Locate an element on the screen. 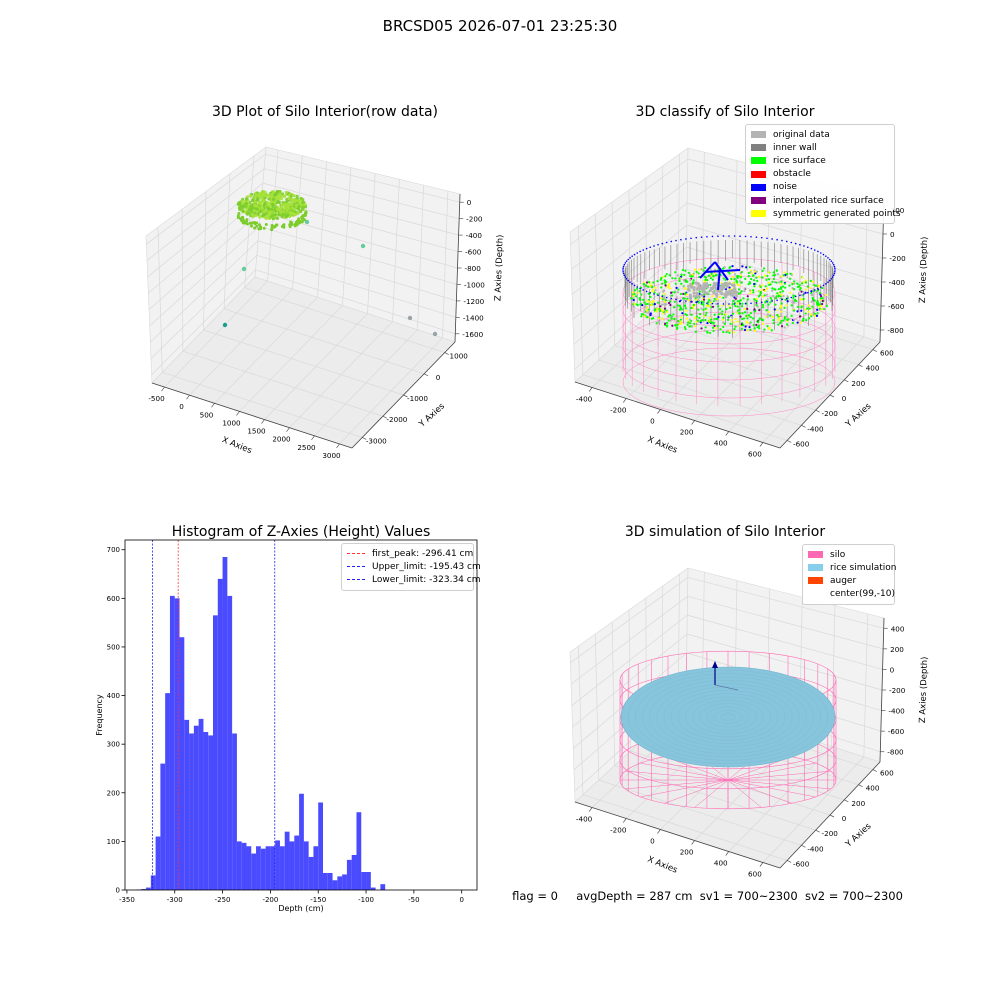  p4-silo-wire-spoke is located at coordinates (771, 788).